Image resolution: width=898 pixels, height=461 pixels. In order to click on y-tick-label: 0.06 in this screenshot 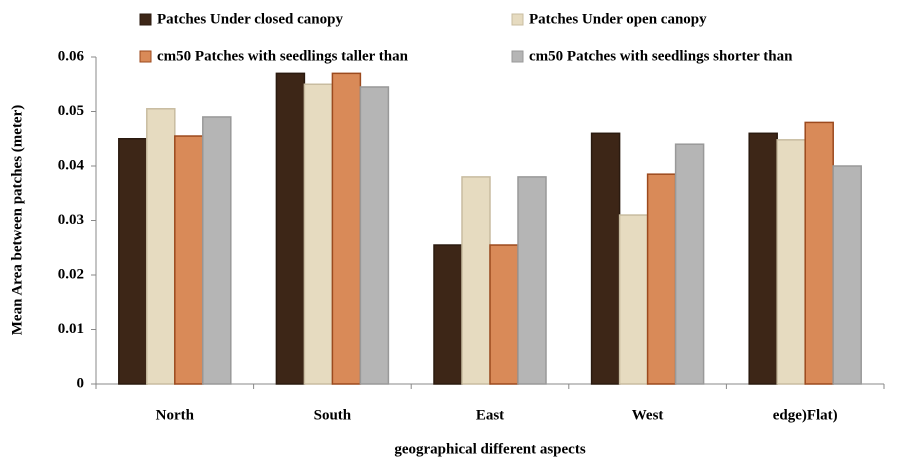, I will do `click(71, 56)`.